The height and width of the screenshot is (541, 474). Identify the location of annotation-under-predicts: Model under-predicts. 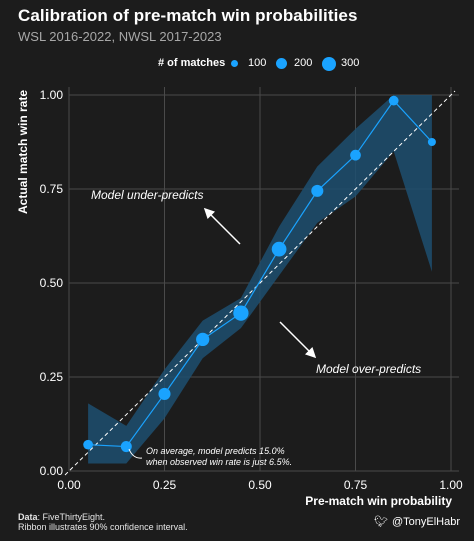
(147, 195).